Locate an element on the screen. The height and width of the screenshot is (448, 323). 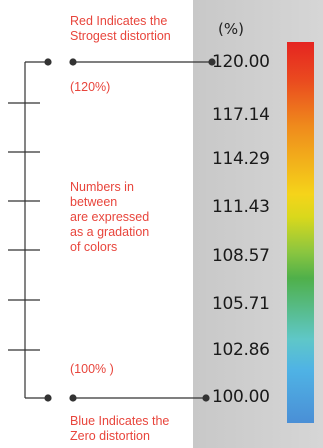
pointer-bottom-start-dot is located at coordinates (73, 398).